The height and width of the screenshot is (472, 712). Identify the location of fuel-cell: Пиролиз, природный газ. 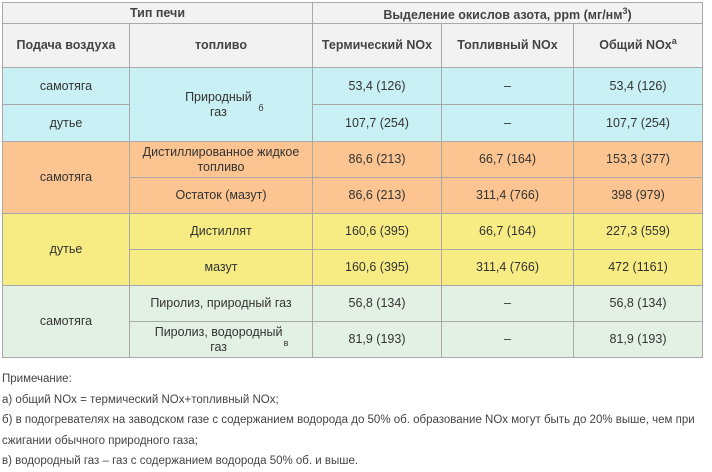
(221, 303).